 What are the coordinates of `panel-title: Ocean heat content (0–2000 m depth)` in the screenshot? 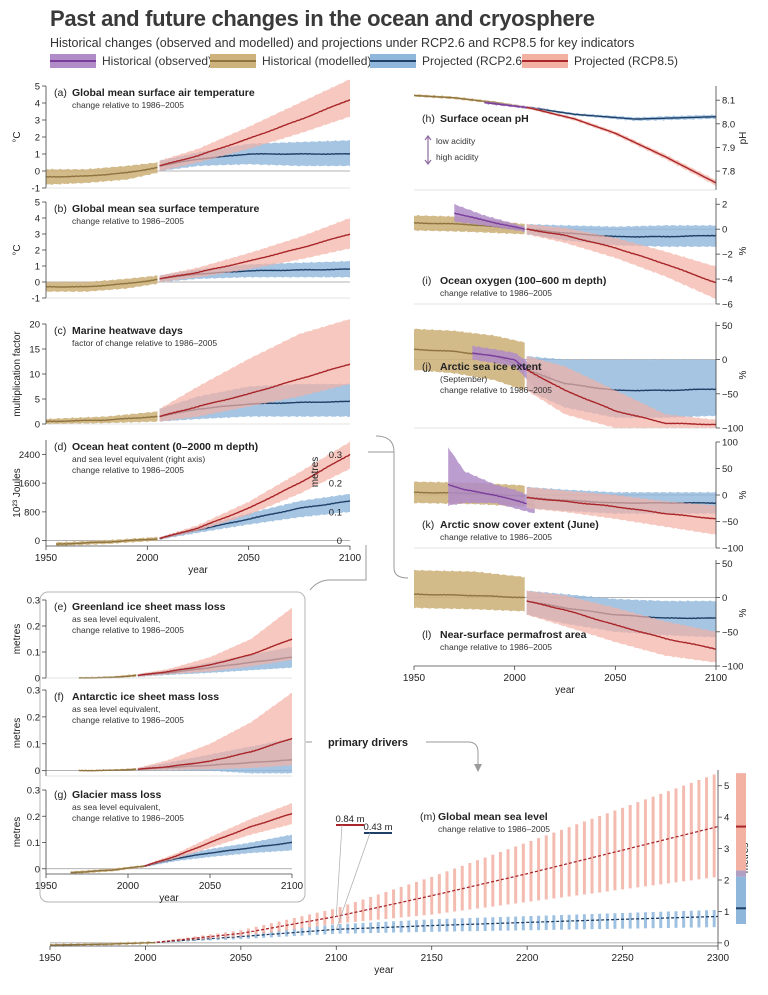 It's located at (165, 447).